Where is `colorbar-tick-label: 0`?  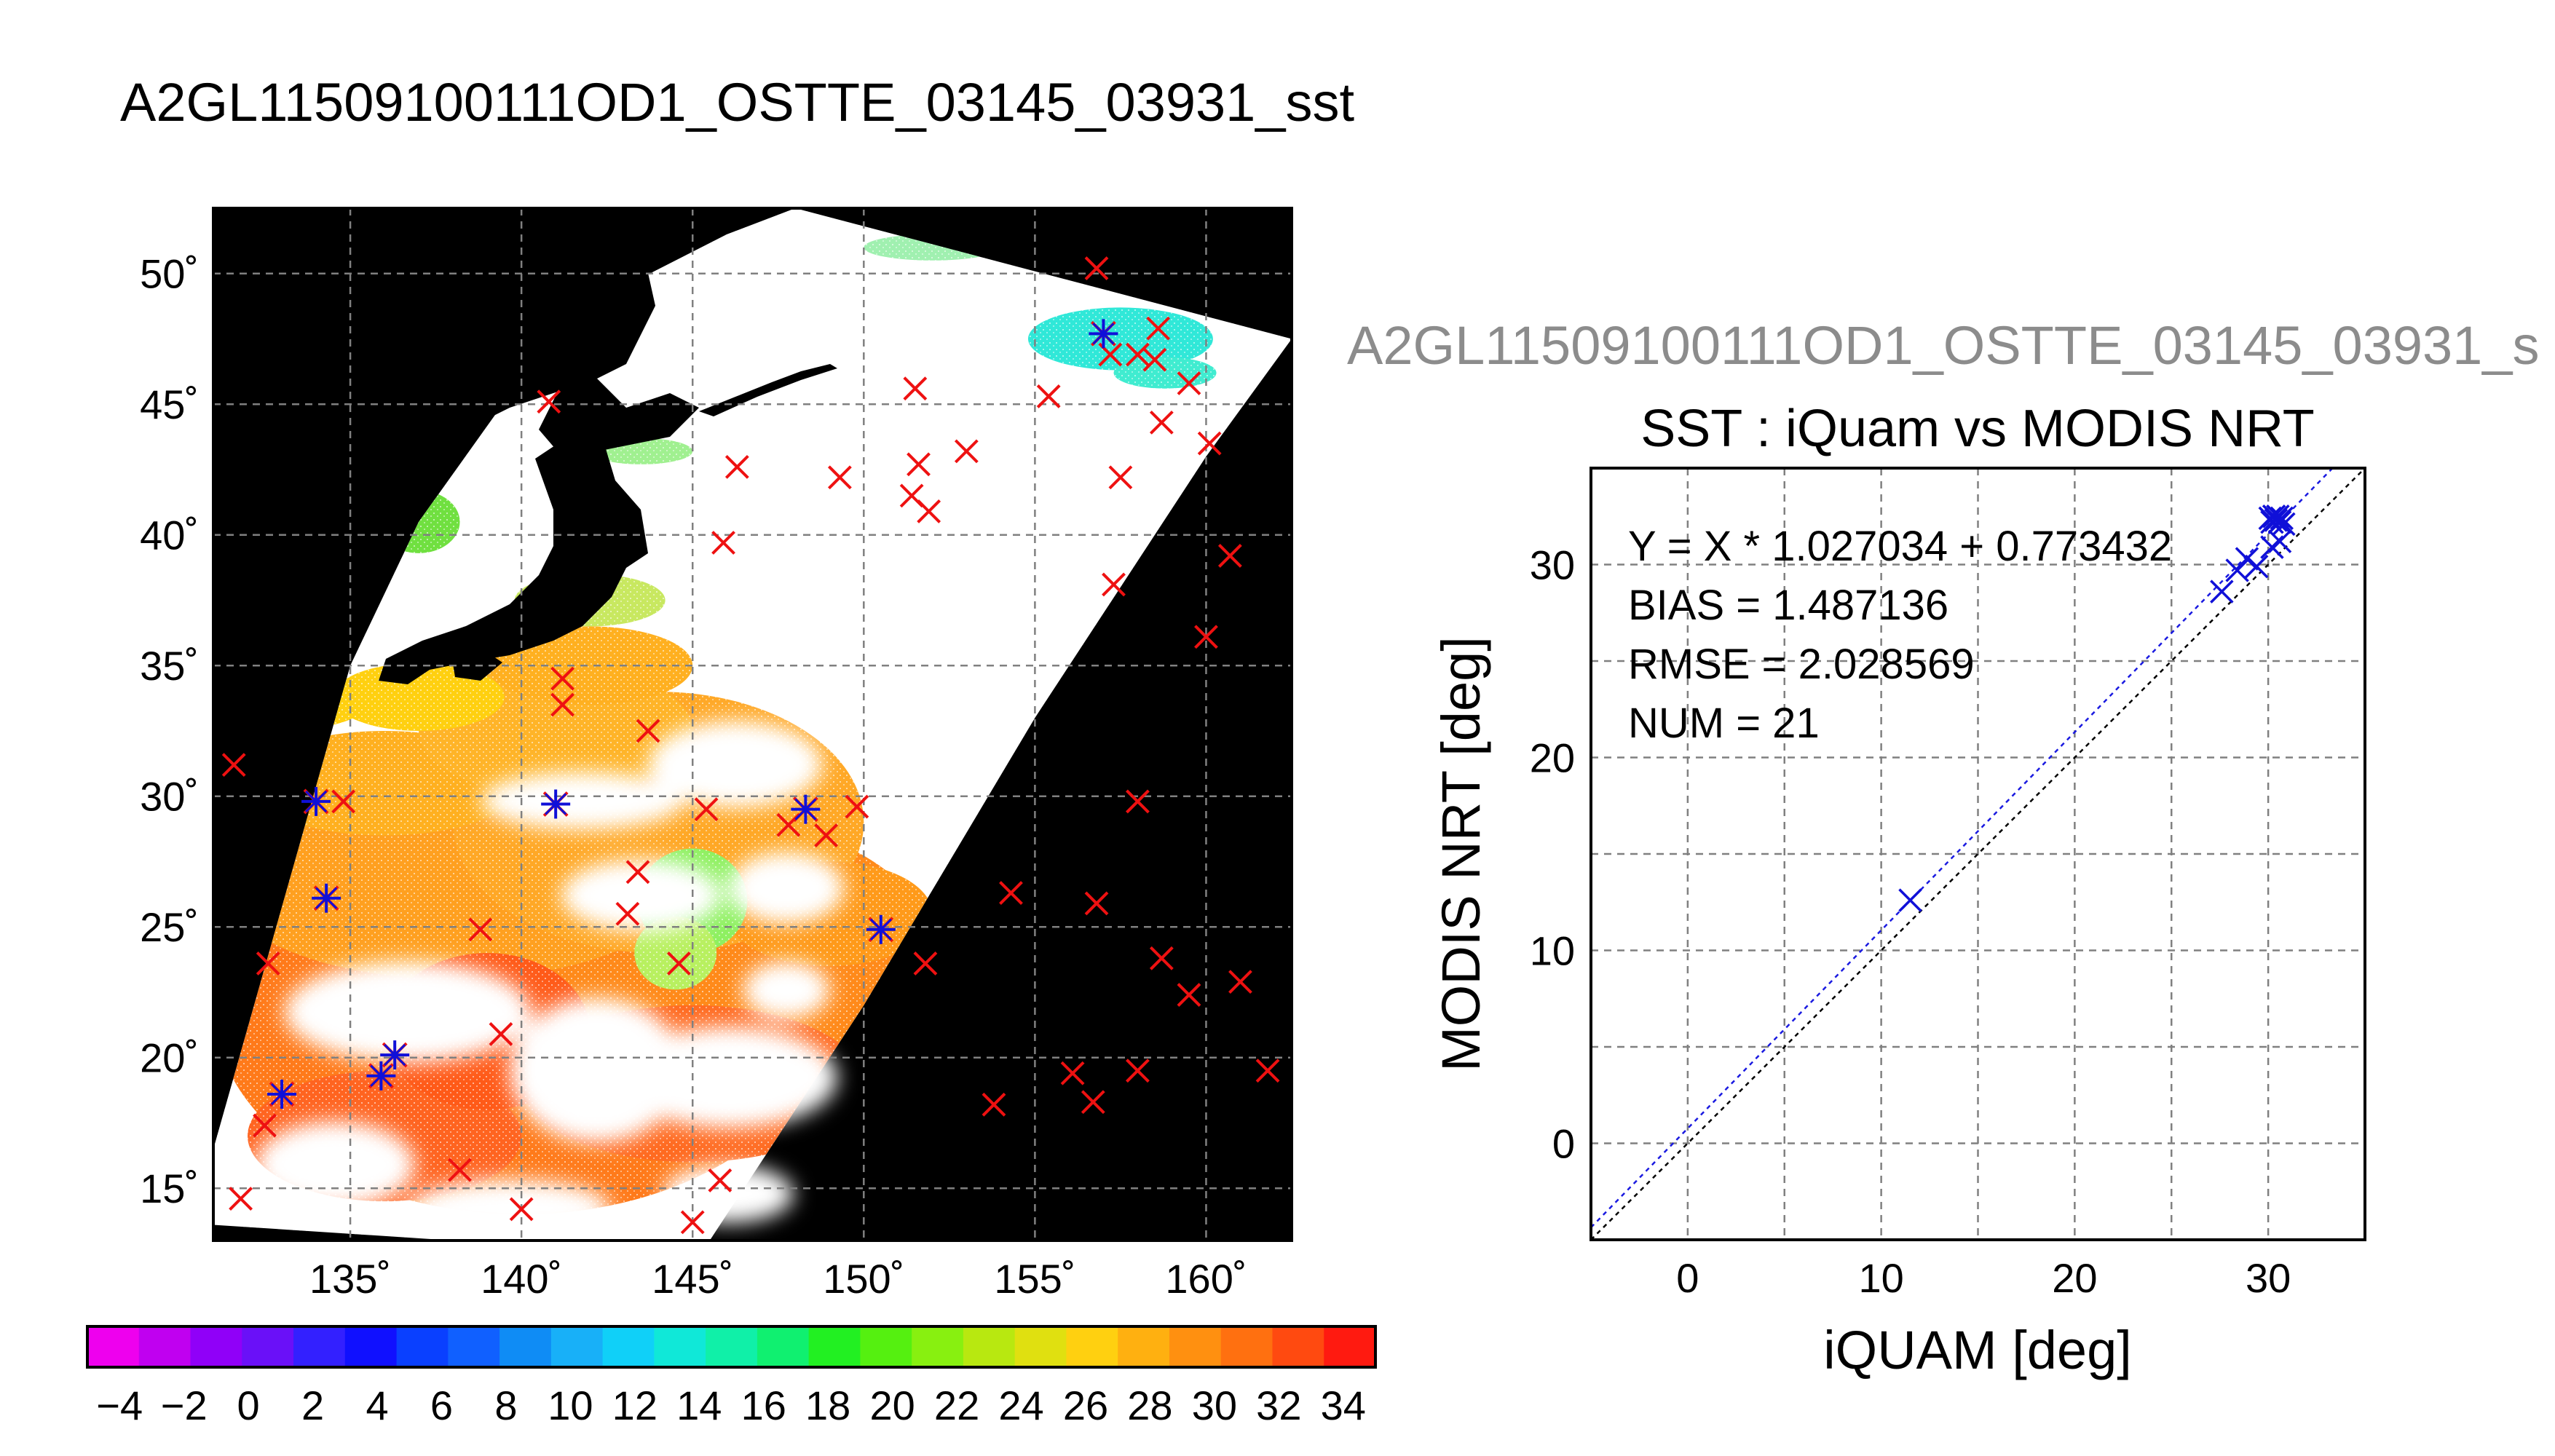
colorbar-tick-label: 0 is located at coordinates (248, 1405).